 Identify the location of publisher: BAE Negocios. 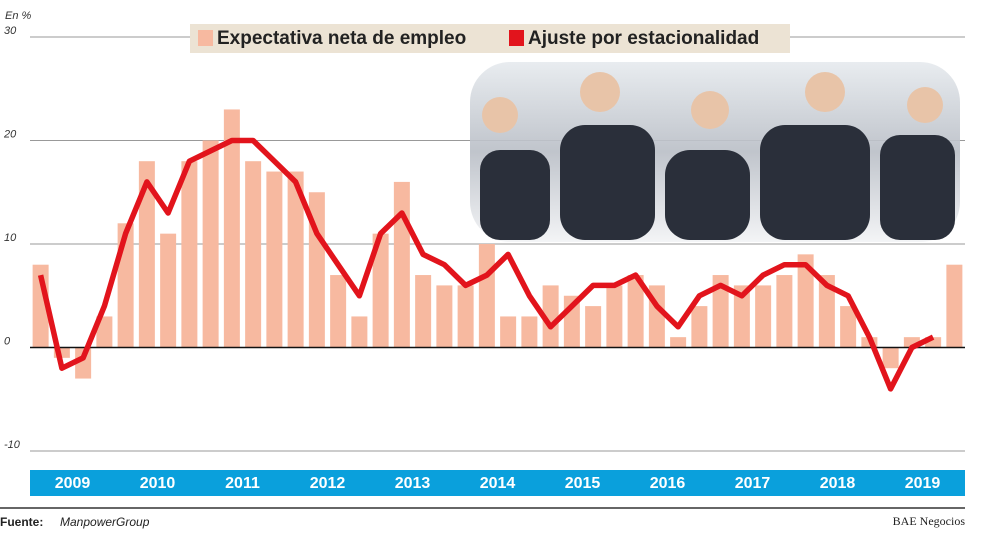
(929, 521).